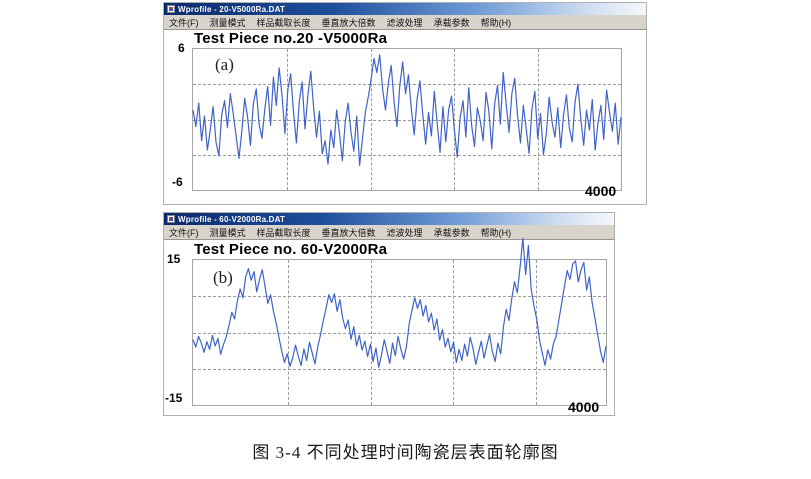 The width and height of the screenshot is (811, 479). I want to click on y-axis-max-label-b: 15, so click(174, 259).